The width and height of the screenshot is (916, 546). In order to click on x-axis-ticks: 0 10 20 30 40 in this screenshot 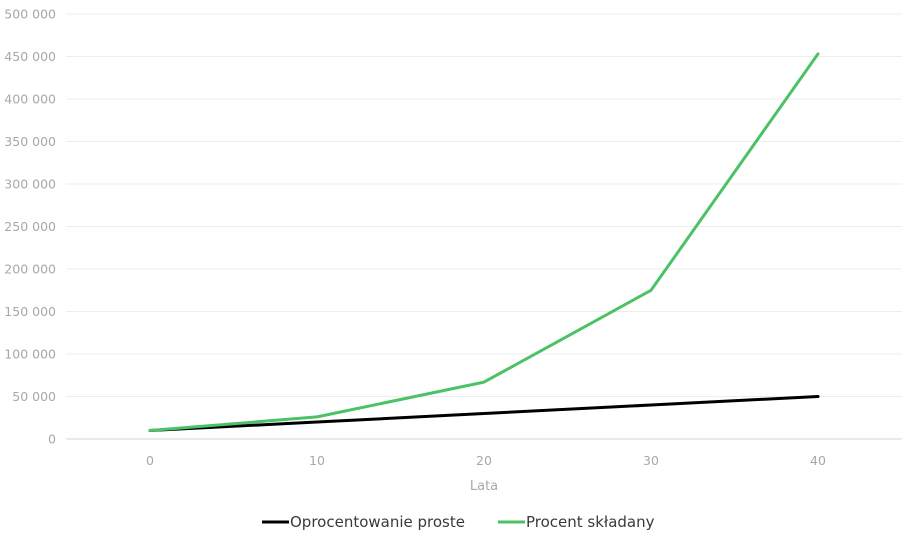, I will do `click(486, 460)`.